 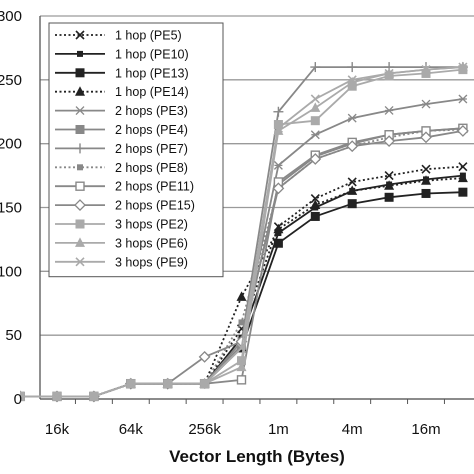 I want to click on legend-item: 2 hops (PE7), so click(x=121, y=149).